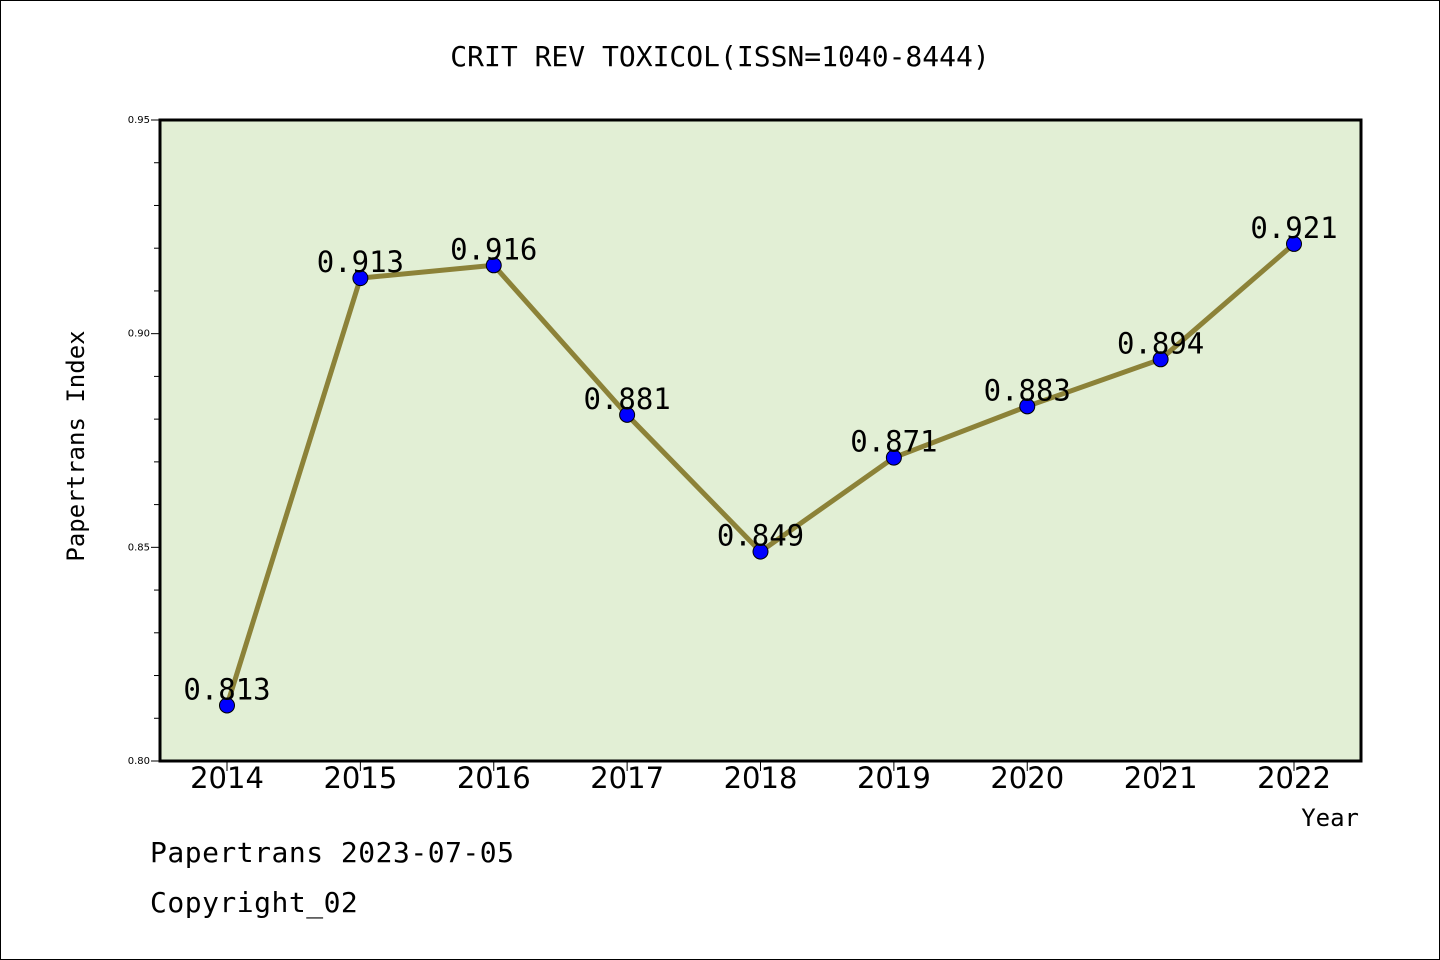 The width and height of the screenshot is (1440, 960). Describe the element at coordinates (360, 262) in the screenshot. I see `data-label: 0.913` at that location.